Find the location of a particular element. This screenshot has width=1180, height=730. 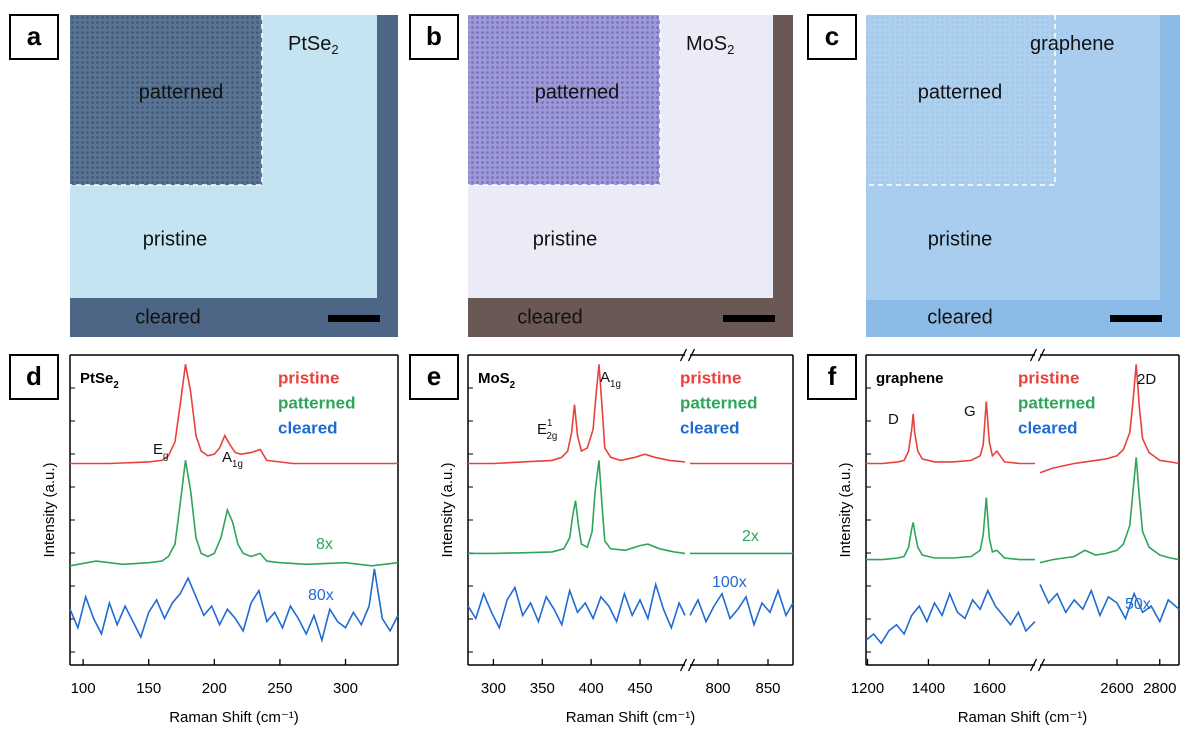

x-tick-label: 100 is located at coordinates (83, 688).